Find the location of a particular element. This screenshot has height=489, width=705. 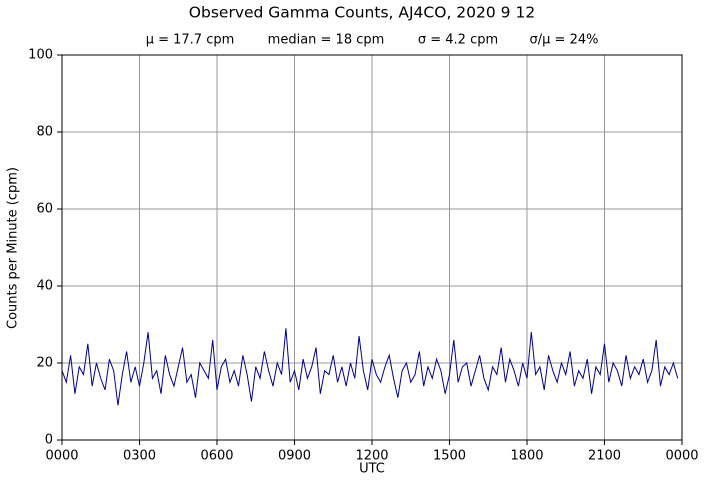

x-tick-label: 1200 is located at coordinates (371, 456).